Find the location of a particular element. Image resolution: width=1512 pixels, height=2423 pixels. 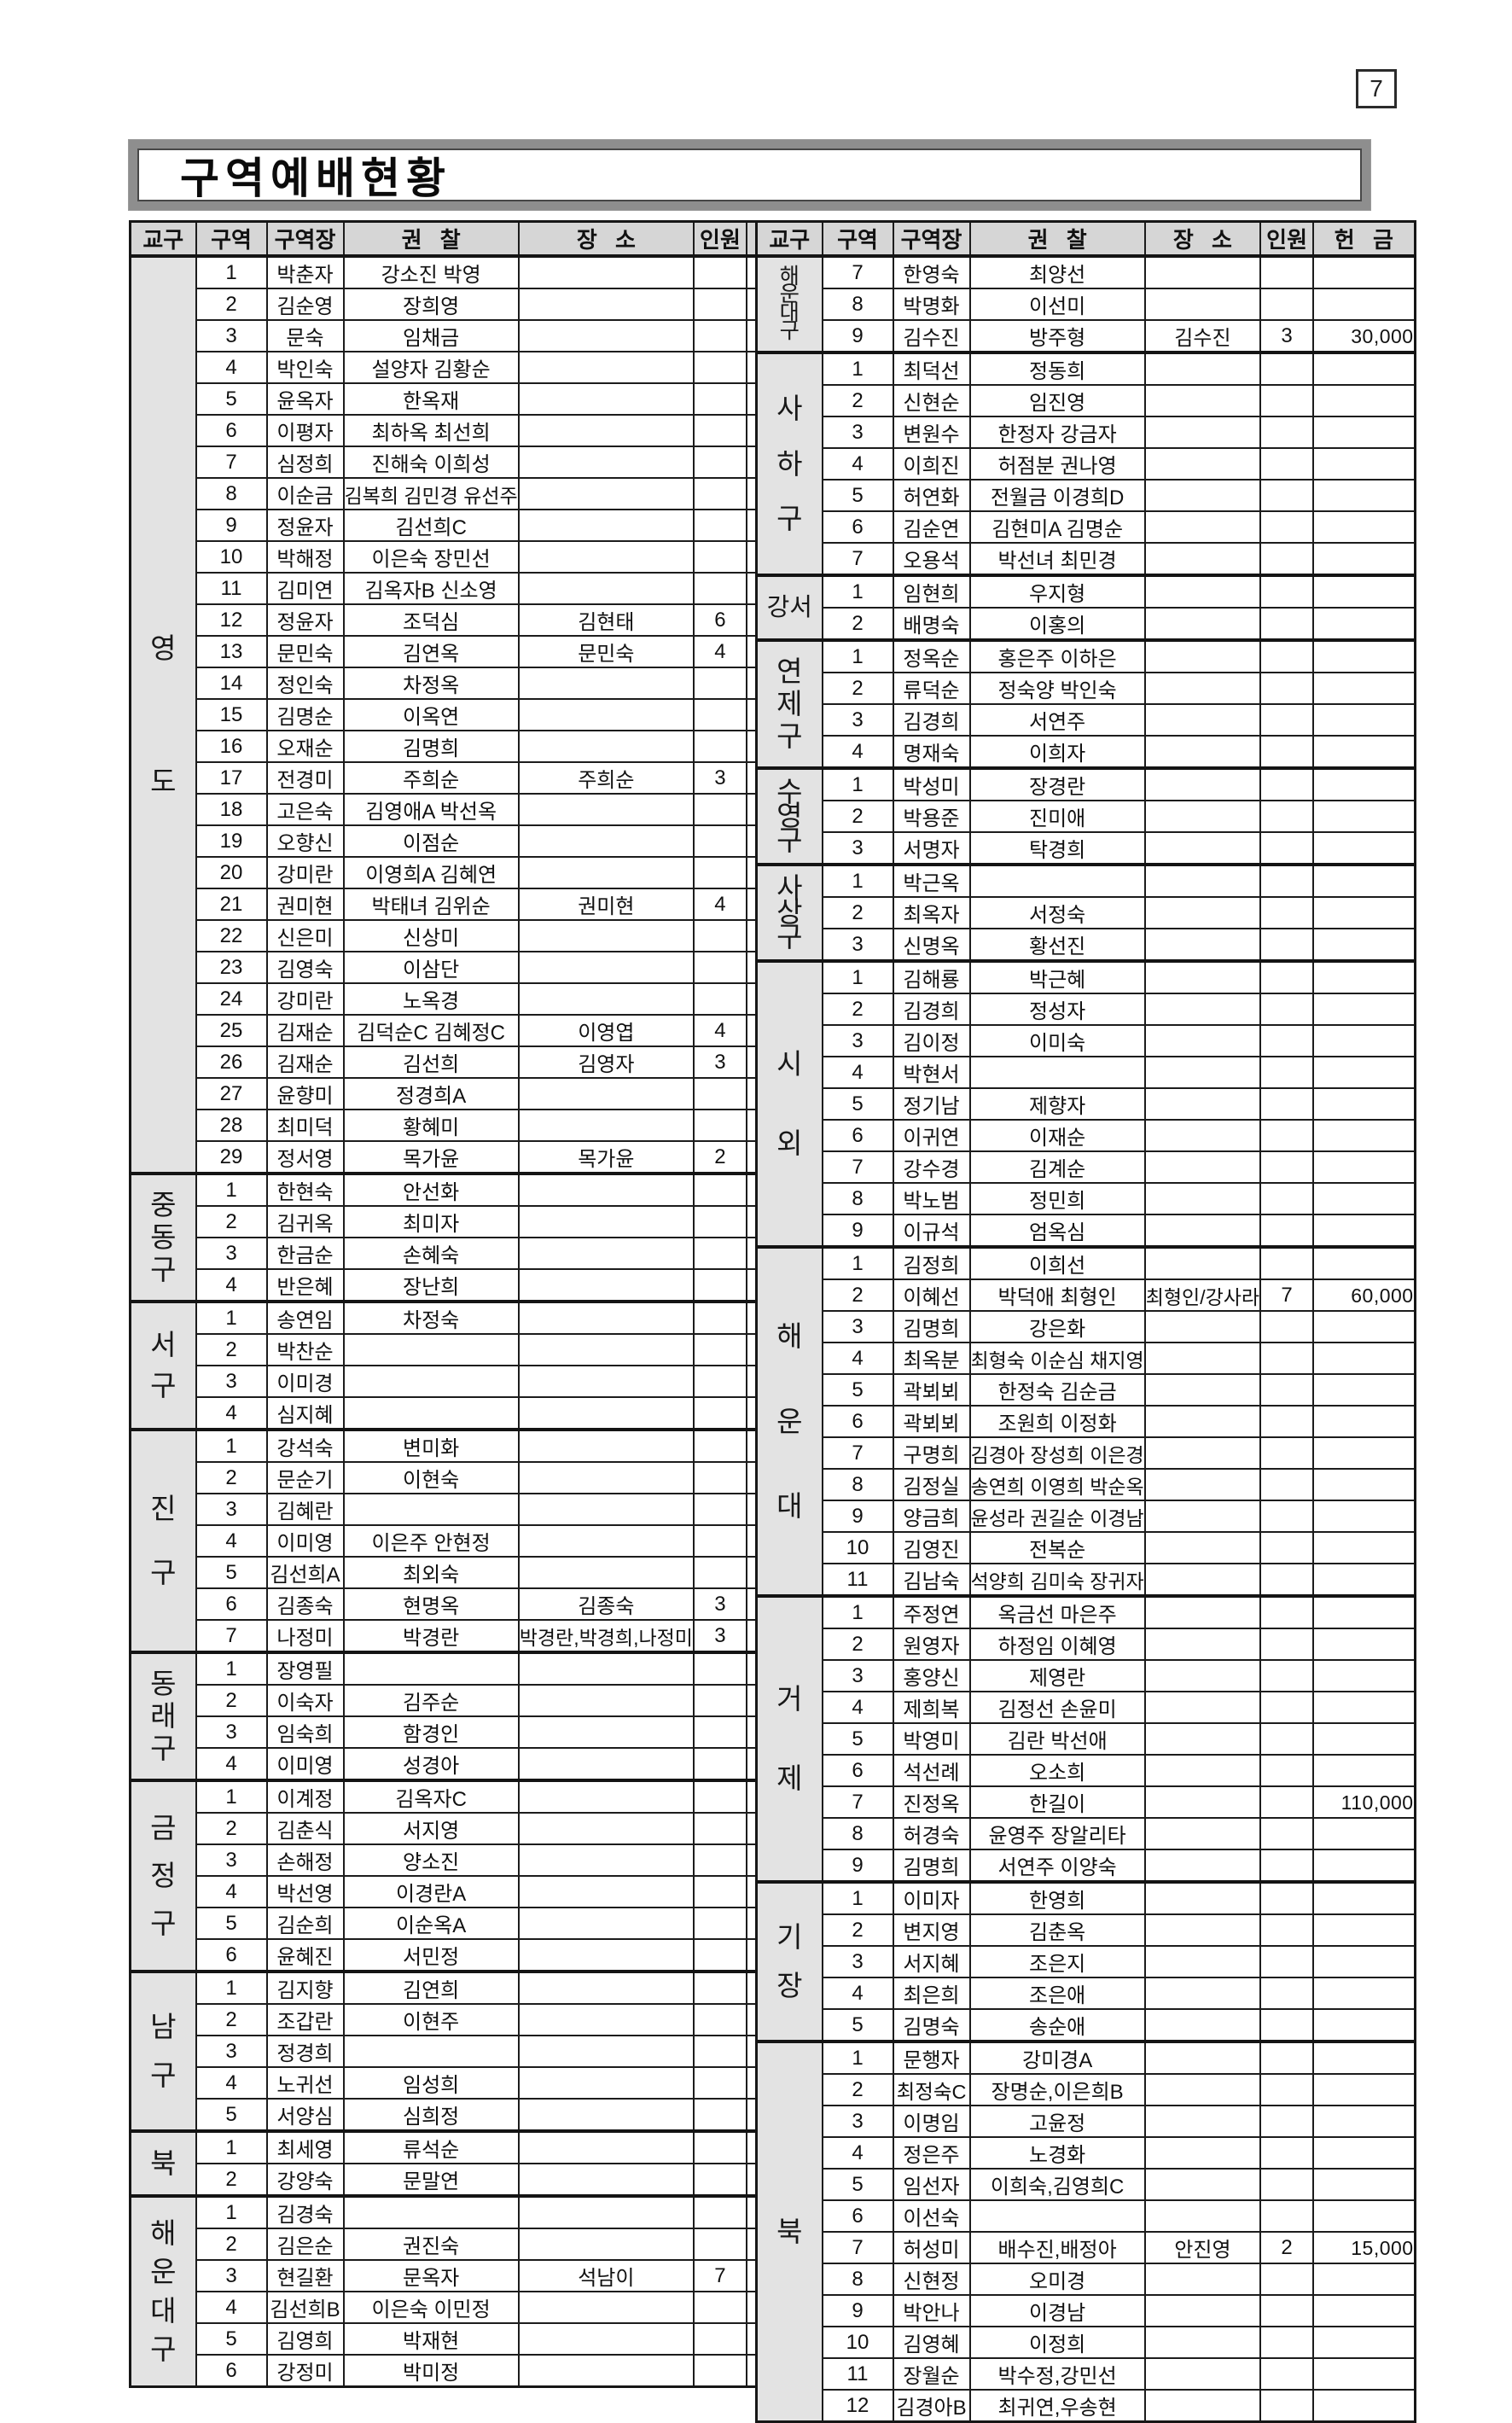

kwonchal-cell: 김복희 김민경 유선주 is located at coordinates (431, 494).